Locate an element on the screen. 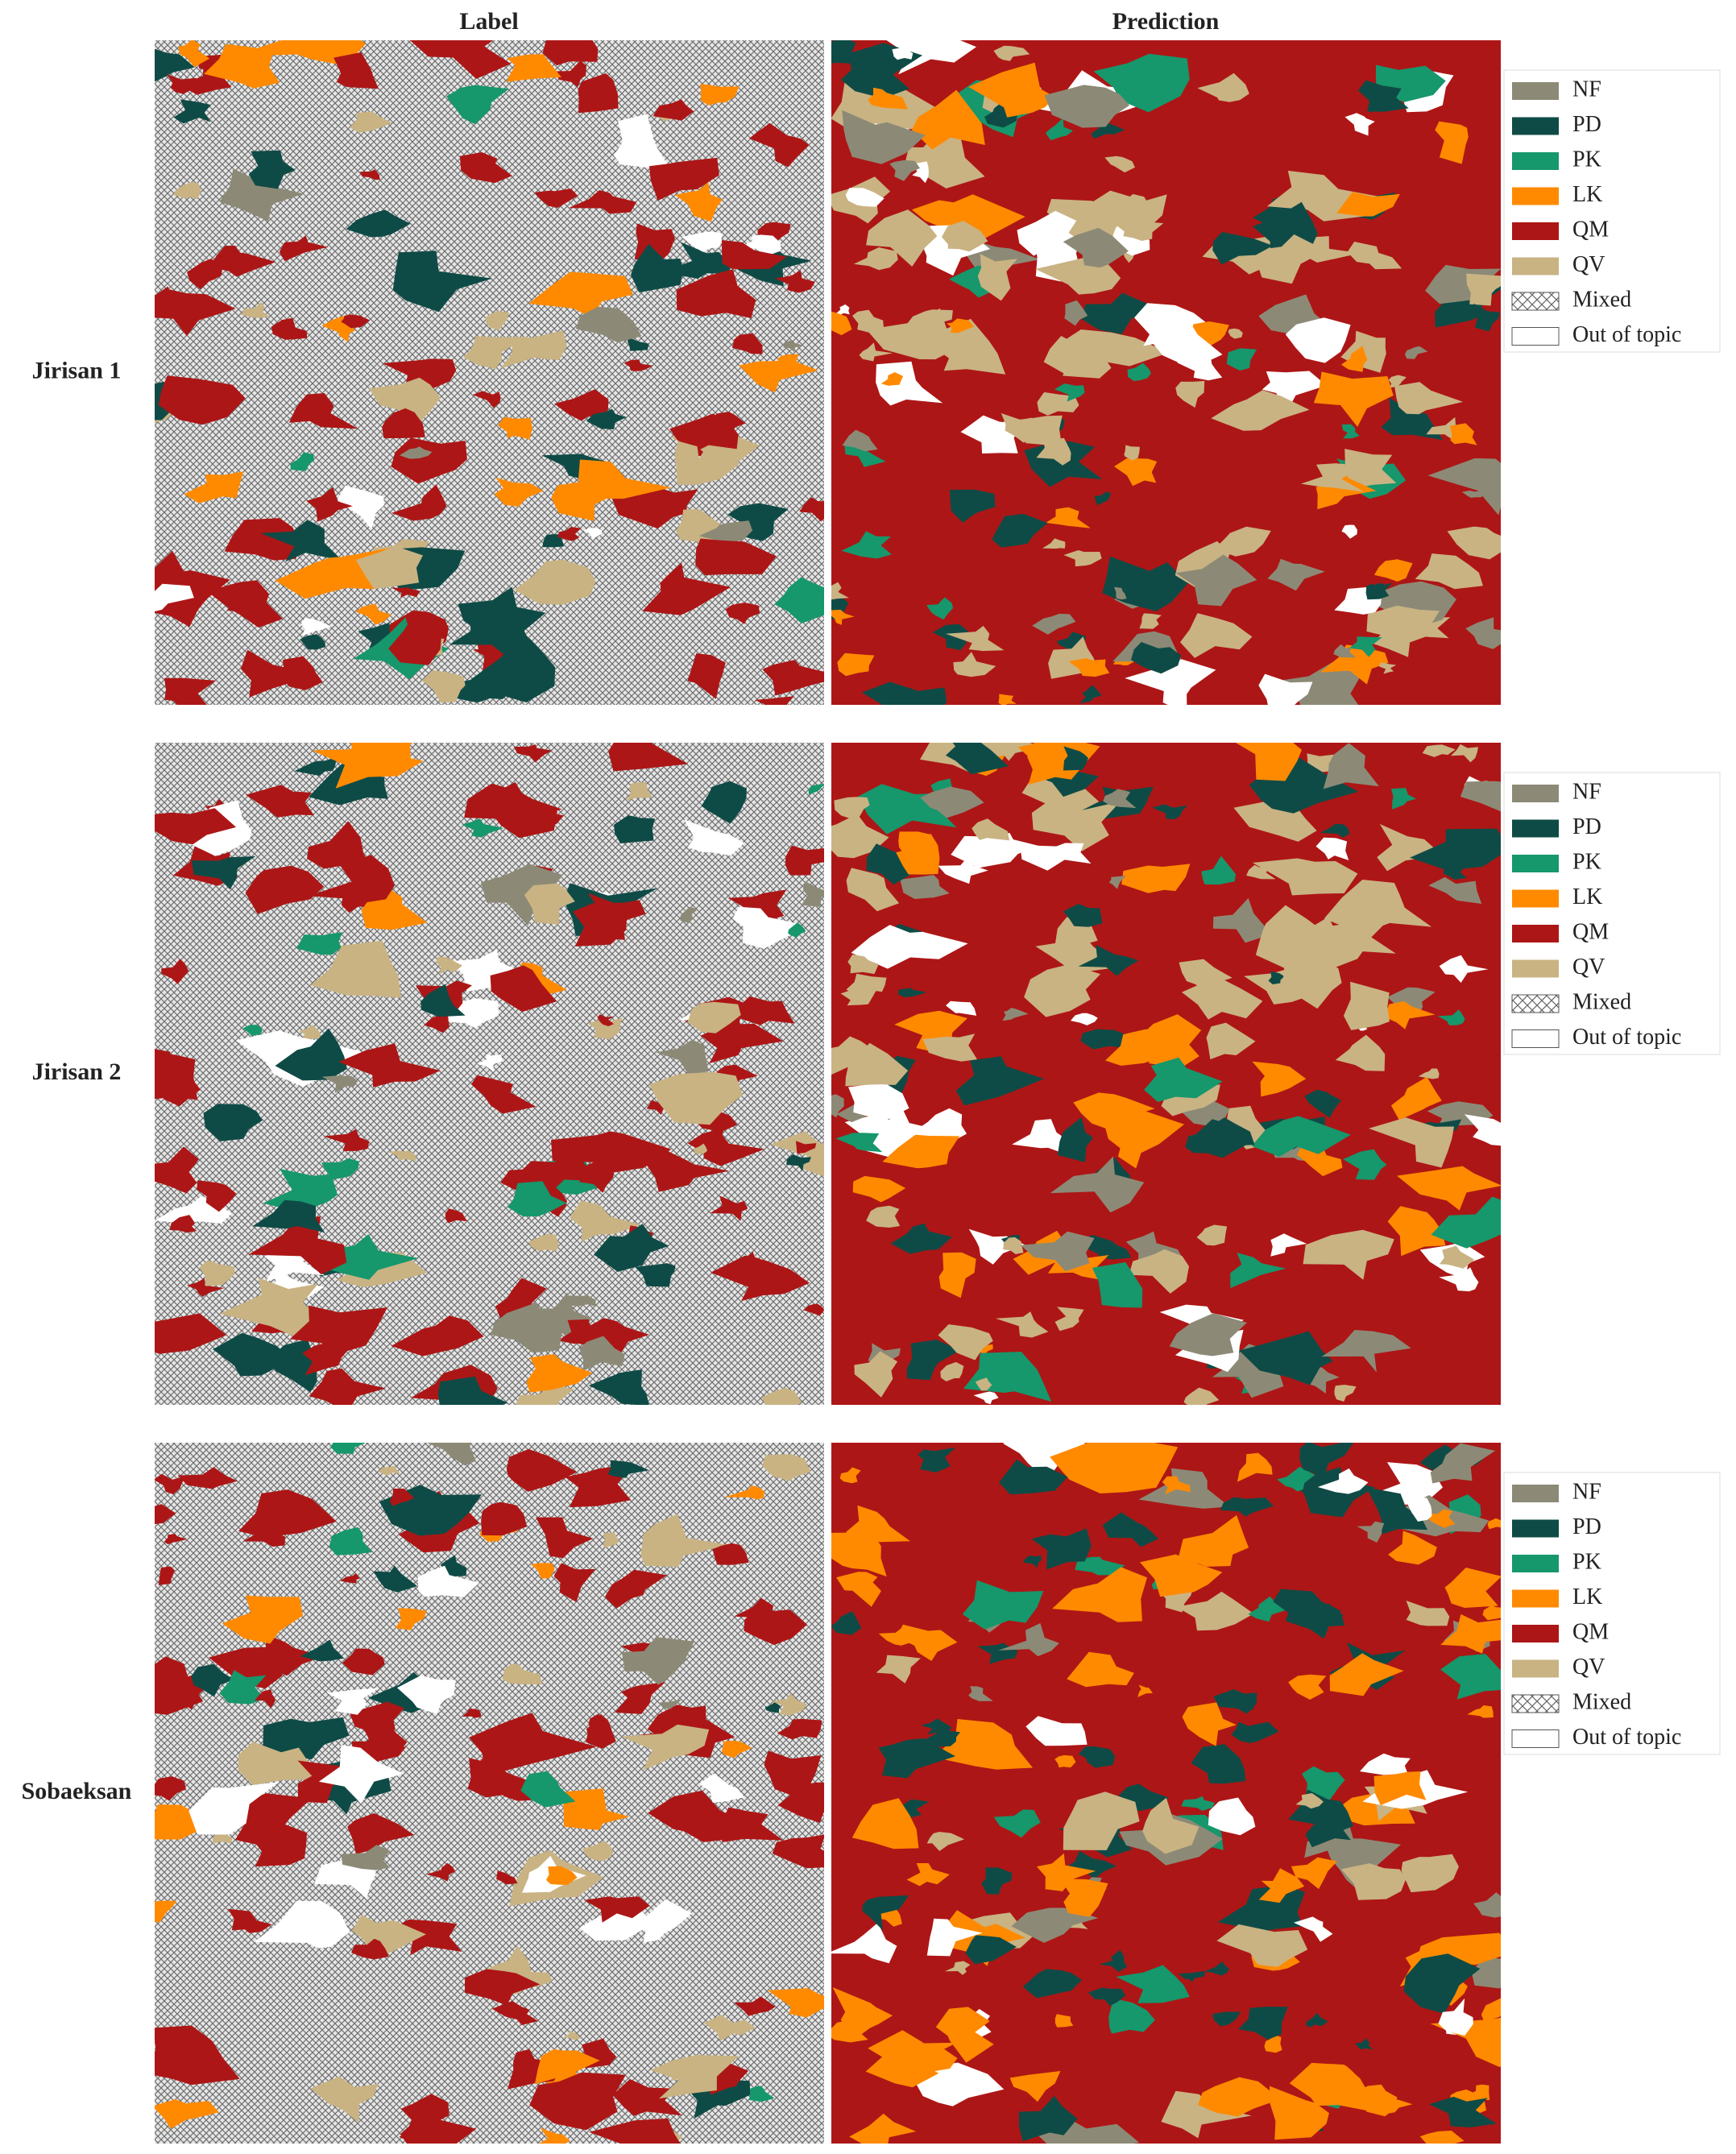 This screenshot has width=1736, height=2154. legend-label: PK is located at coordinates (1586, 1561).